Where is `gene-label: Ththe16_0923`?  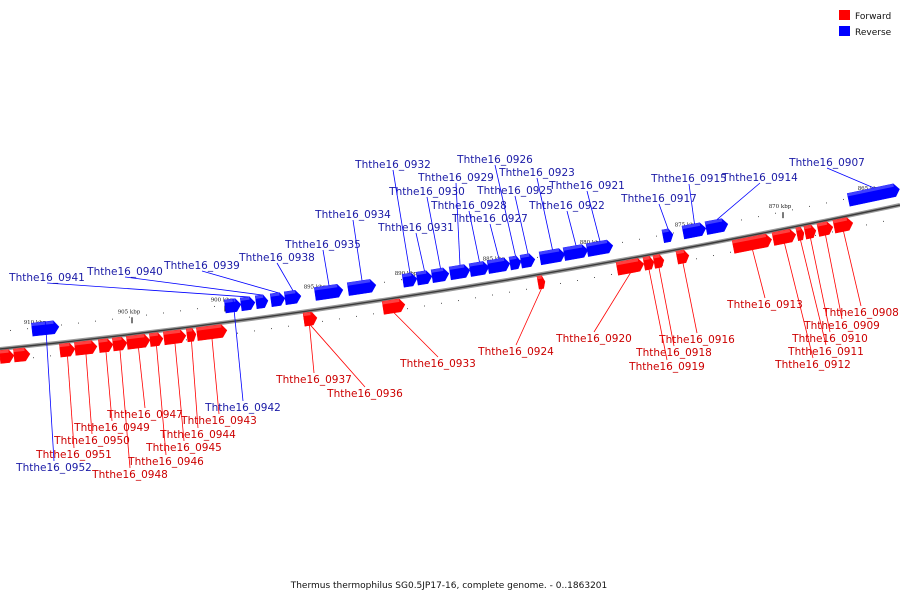
gene-label: Ththe16_0923 is located at coordinates (536, 173).